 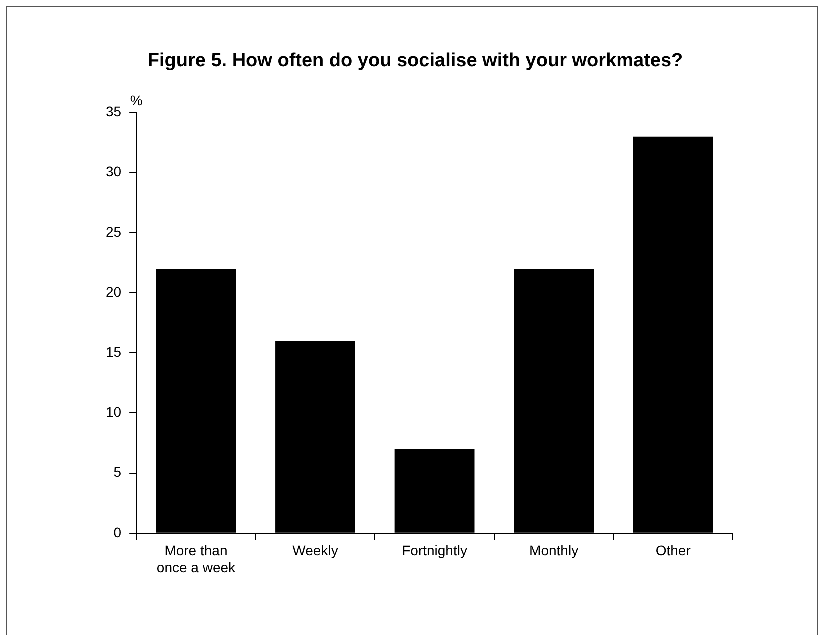 What do you see at coordinates (435, 550) in the screenshot?
I see `x-tick-label: Fortnightly` at bounding box center [435, 550].